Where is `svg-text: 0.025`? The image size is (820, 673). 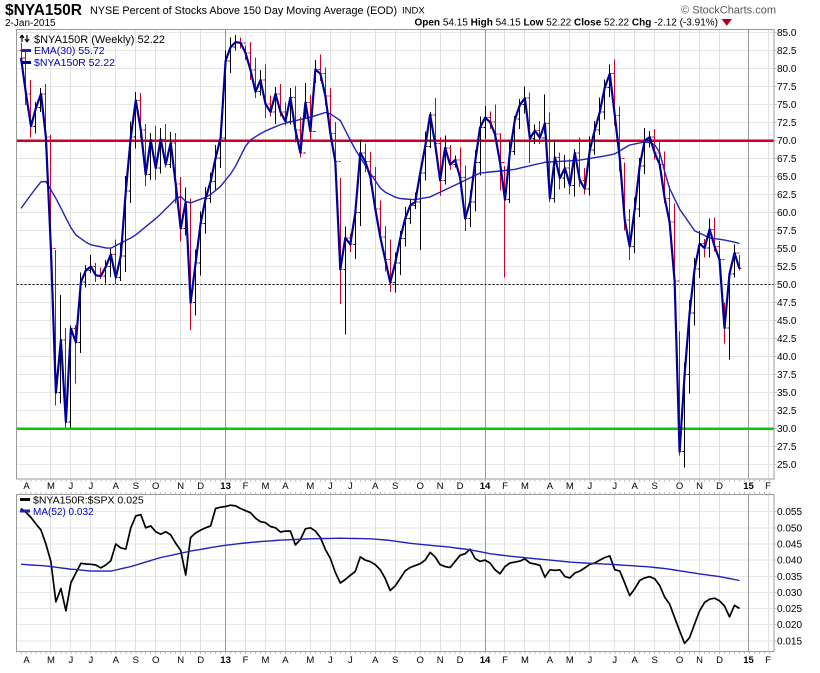 svg-text: 0.025 is located at coordinates (789, 609).